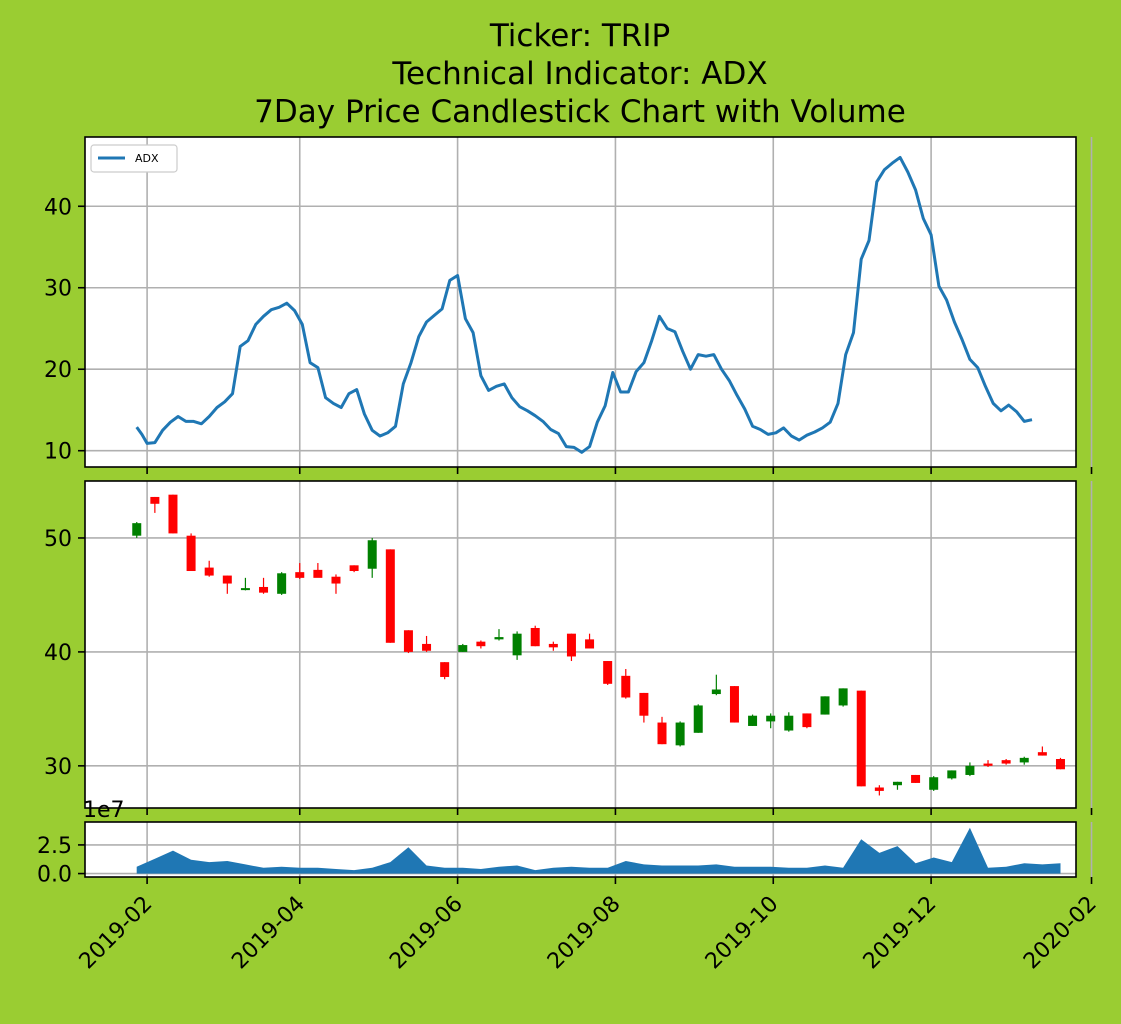 This screenshot has width=1121, height=1024. Describe the element at coordinates (54, 875) in the screenshot. I see `vol-y-tick-label: 0.0` at that location.